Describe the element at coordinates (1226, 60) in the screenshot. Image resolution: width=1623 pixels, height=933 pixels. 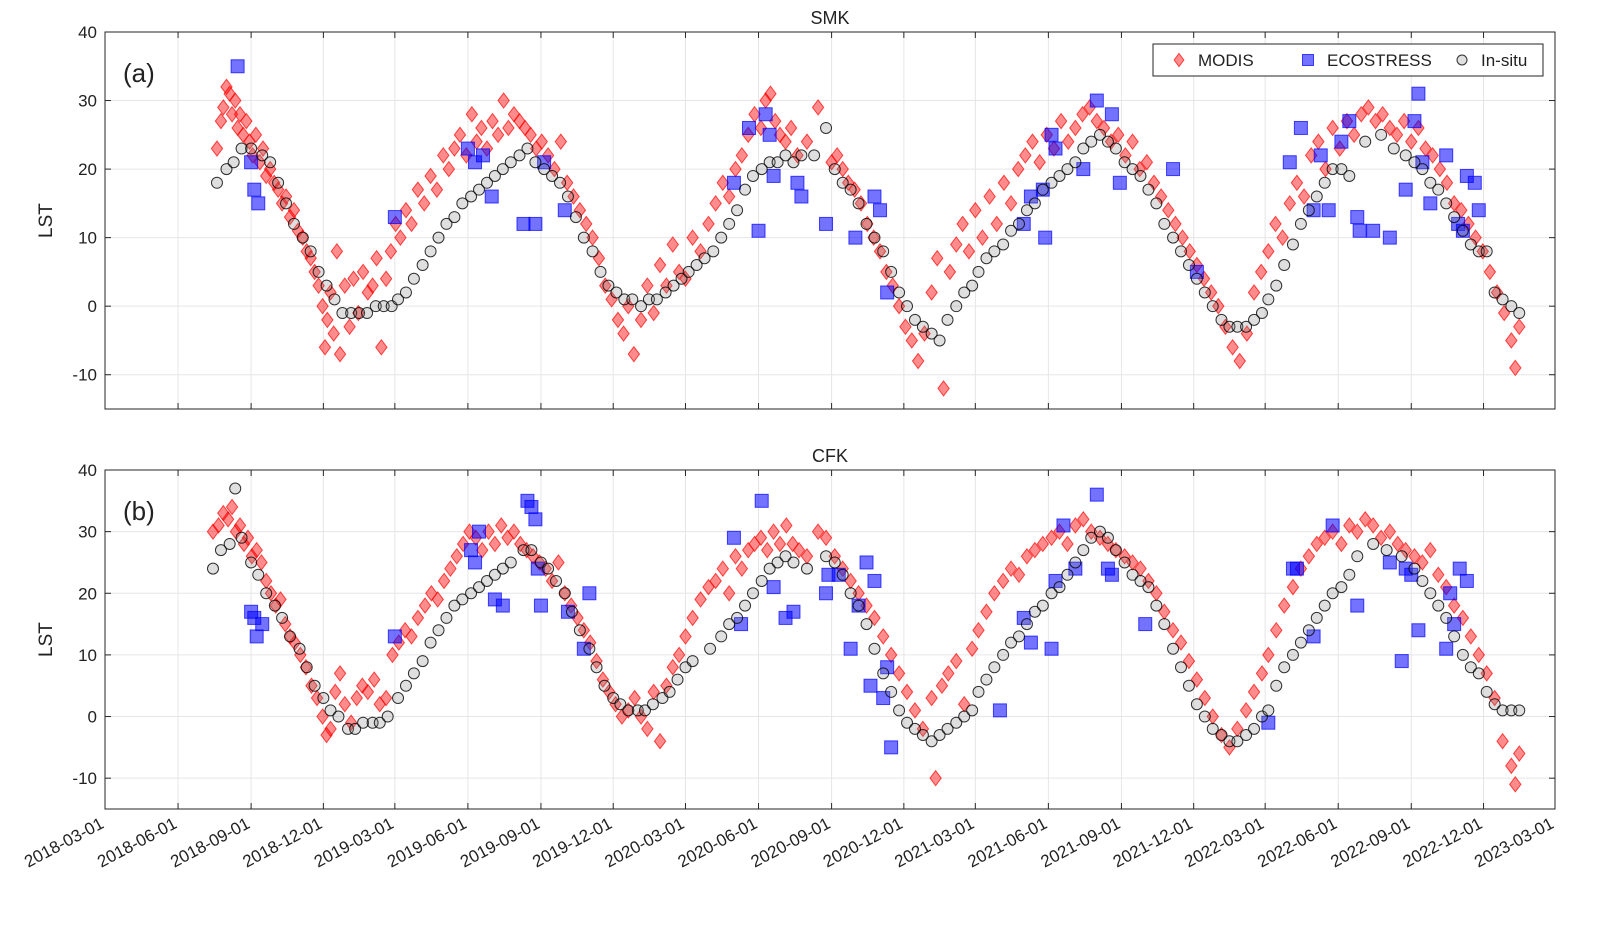
I see `legend-label-modis: MODIS` at that location.